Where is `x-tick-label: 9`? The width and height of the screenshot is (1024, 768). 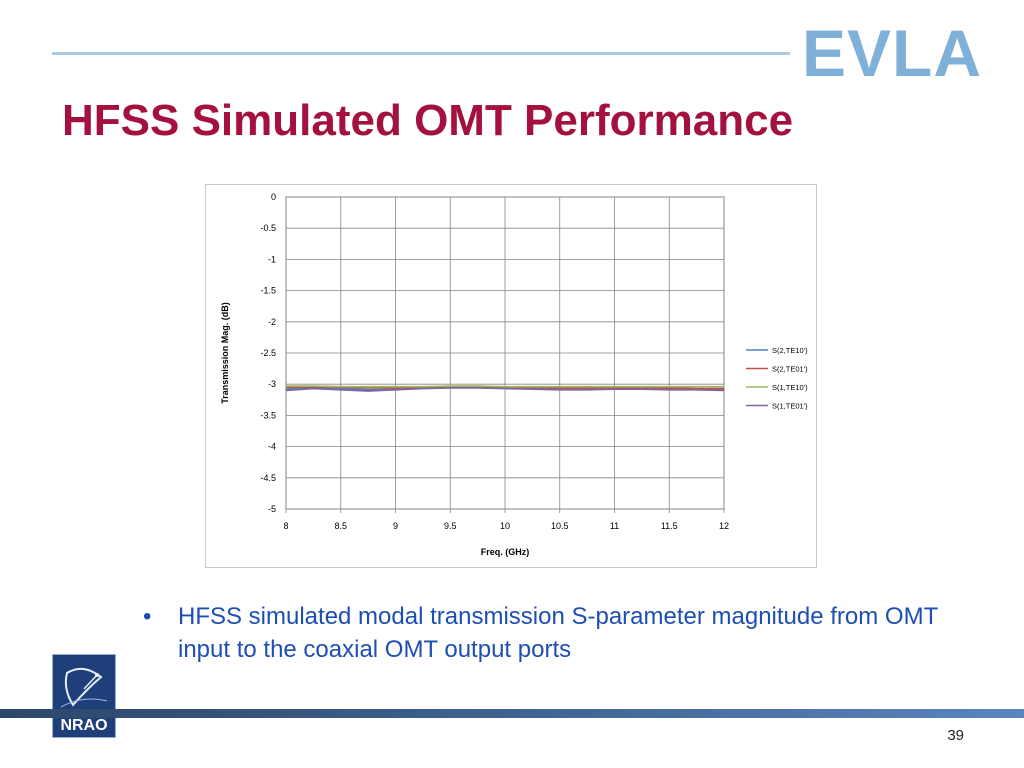 x-tick-label: 9 is located at coordinates (395, 526).